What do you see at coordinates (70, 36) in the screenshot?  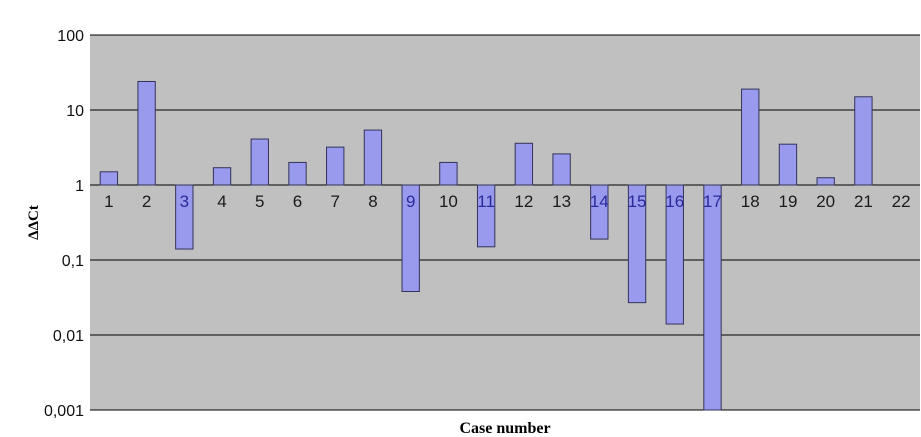 I see `y-tick-label: 100` at bounding box center [70, 36].